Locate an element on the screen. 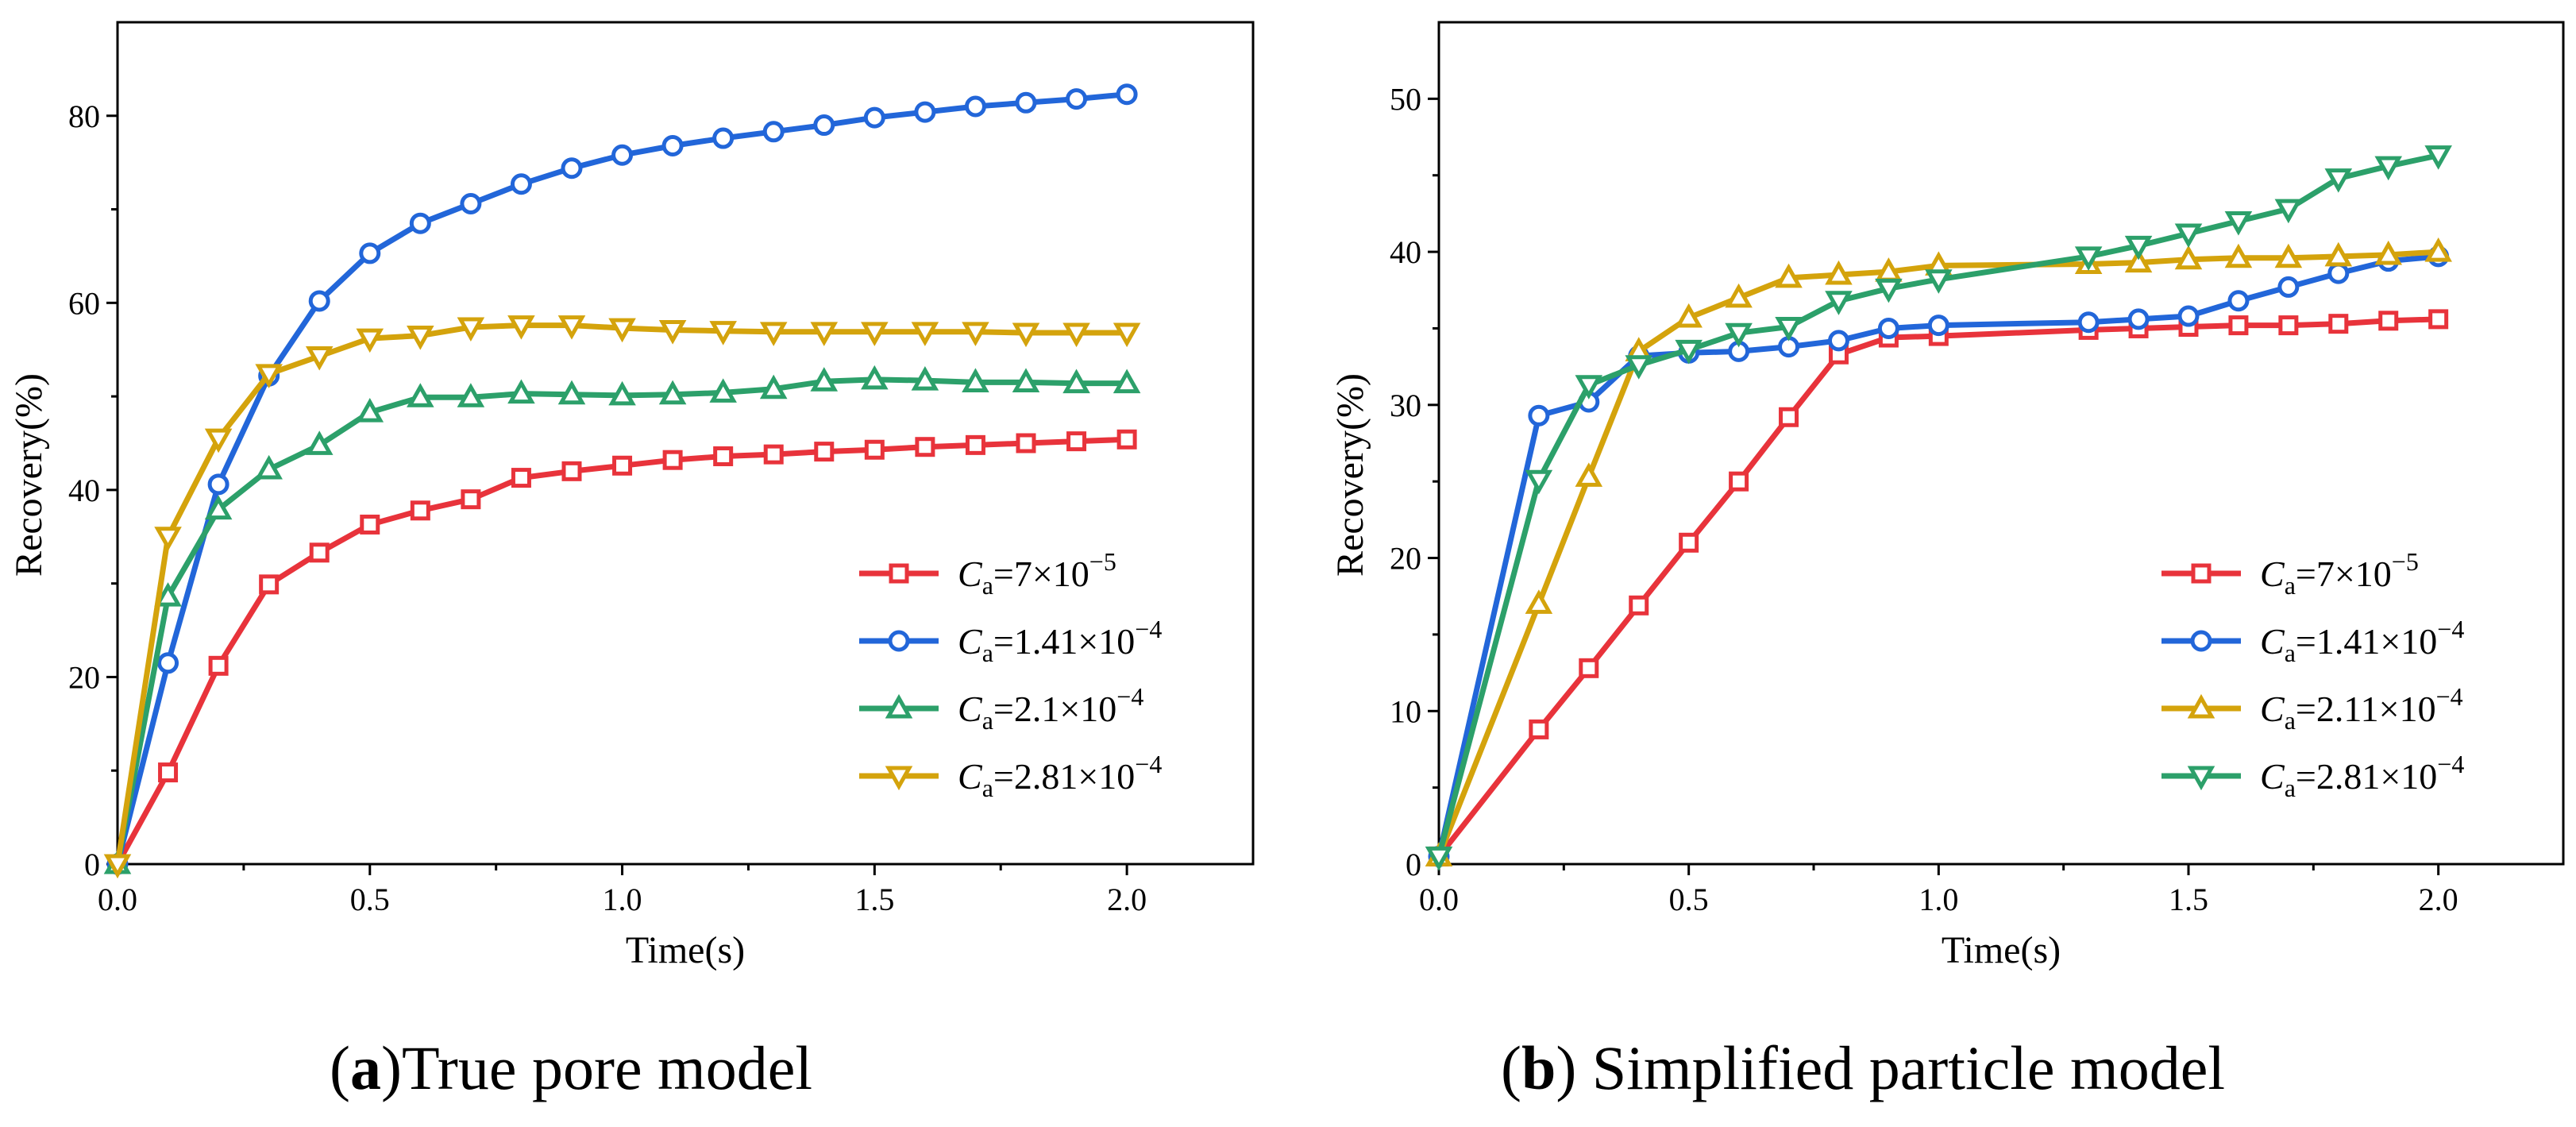 The image size is (2576, 1127). legend-value: =2.11×10 is located at coordinates (2366, 709).